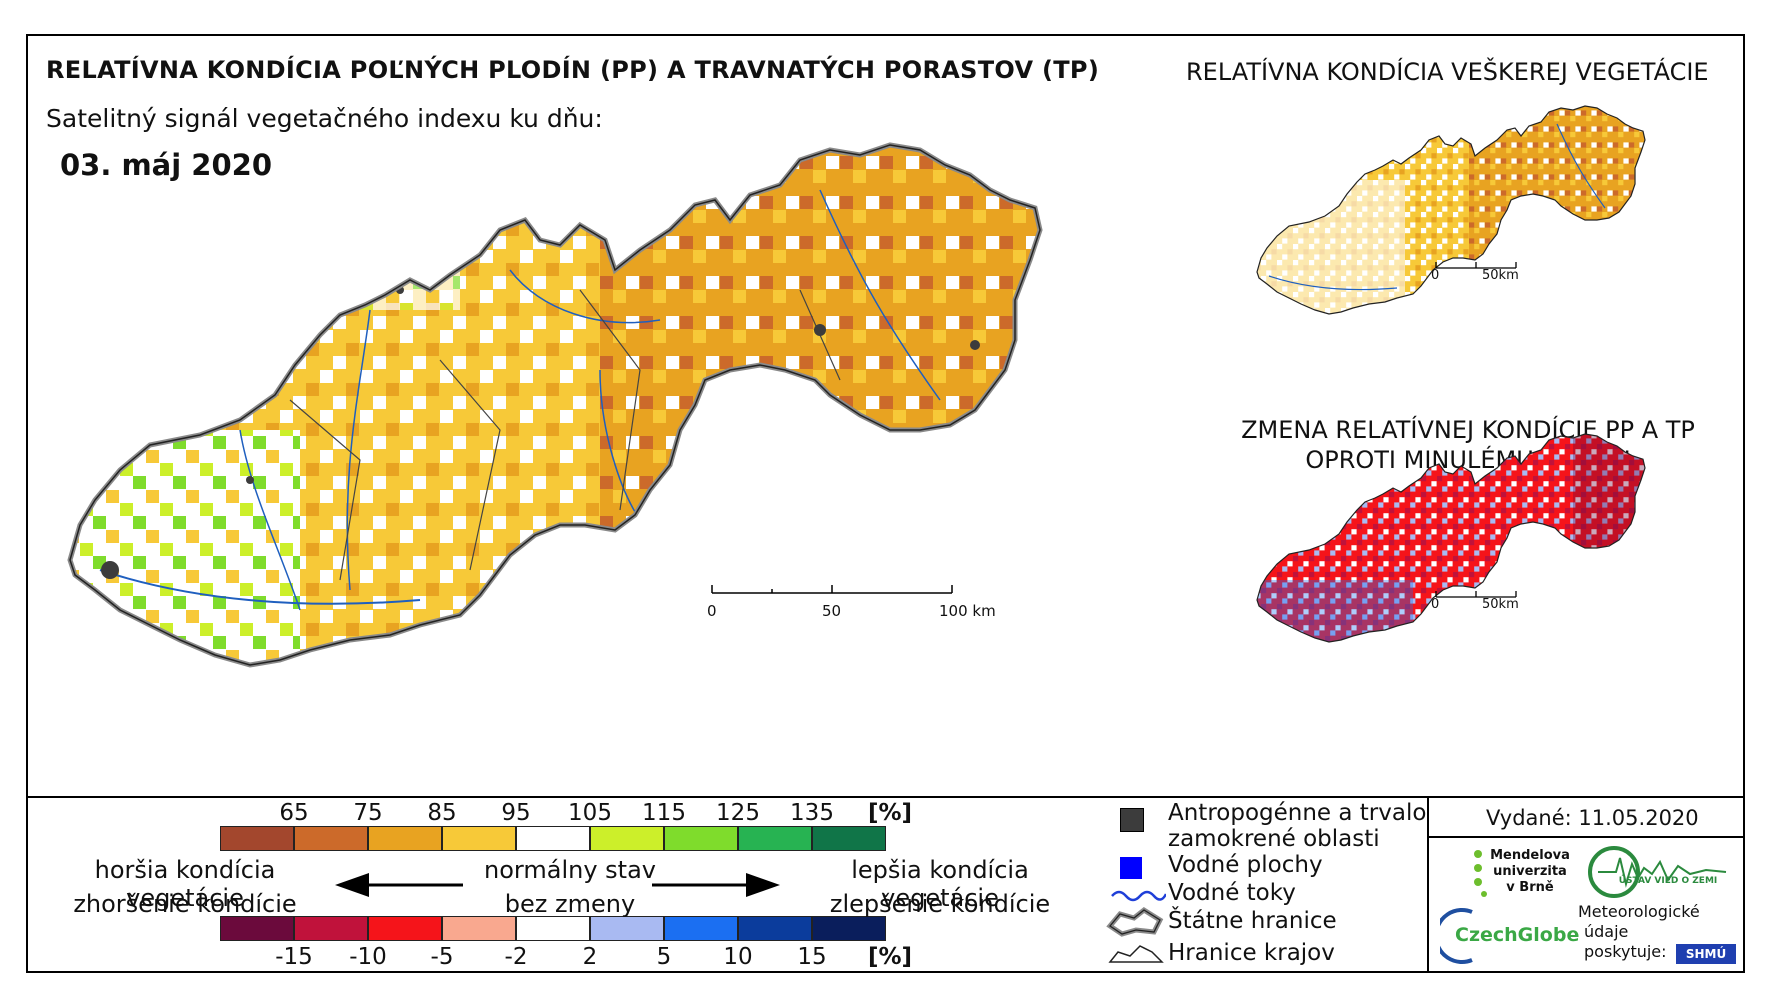 This screenshot has width=1772, height=1003. I want to click on condition-ramp-tick-label: 105, so click(590, 813).